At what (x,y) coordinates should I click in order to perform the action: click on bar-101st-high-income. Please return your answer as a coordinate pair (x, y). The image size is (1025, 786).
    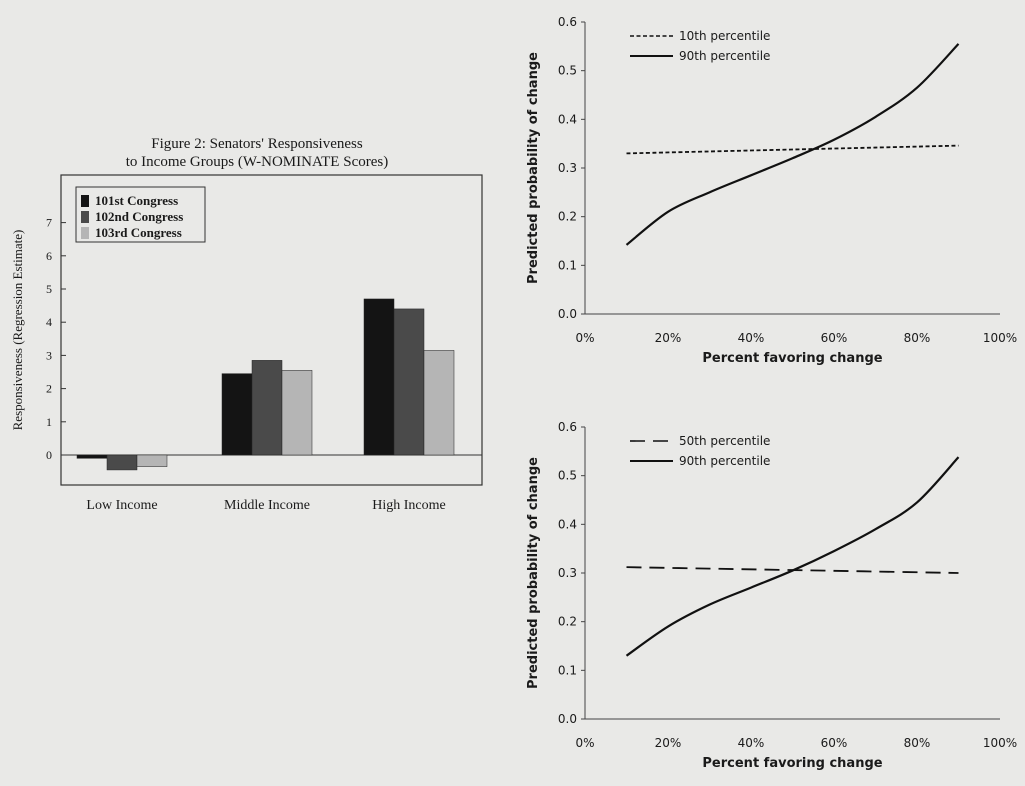
    Looking at the image, I should click on (379, 377).